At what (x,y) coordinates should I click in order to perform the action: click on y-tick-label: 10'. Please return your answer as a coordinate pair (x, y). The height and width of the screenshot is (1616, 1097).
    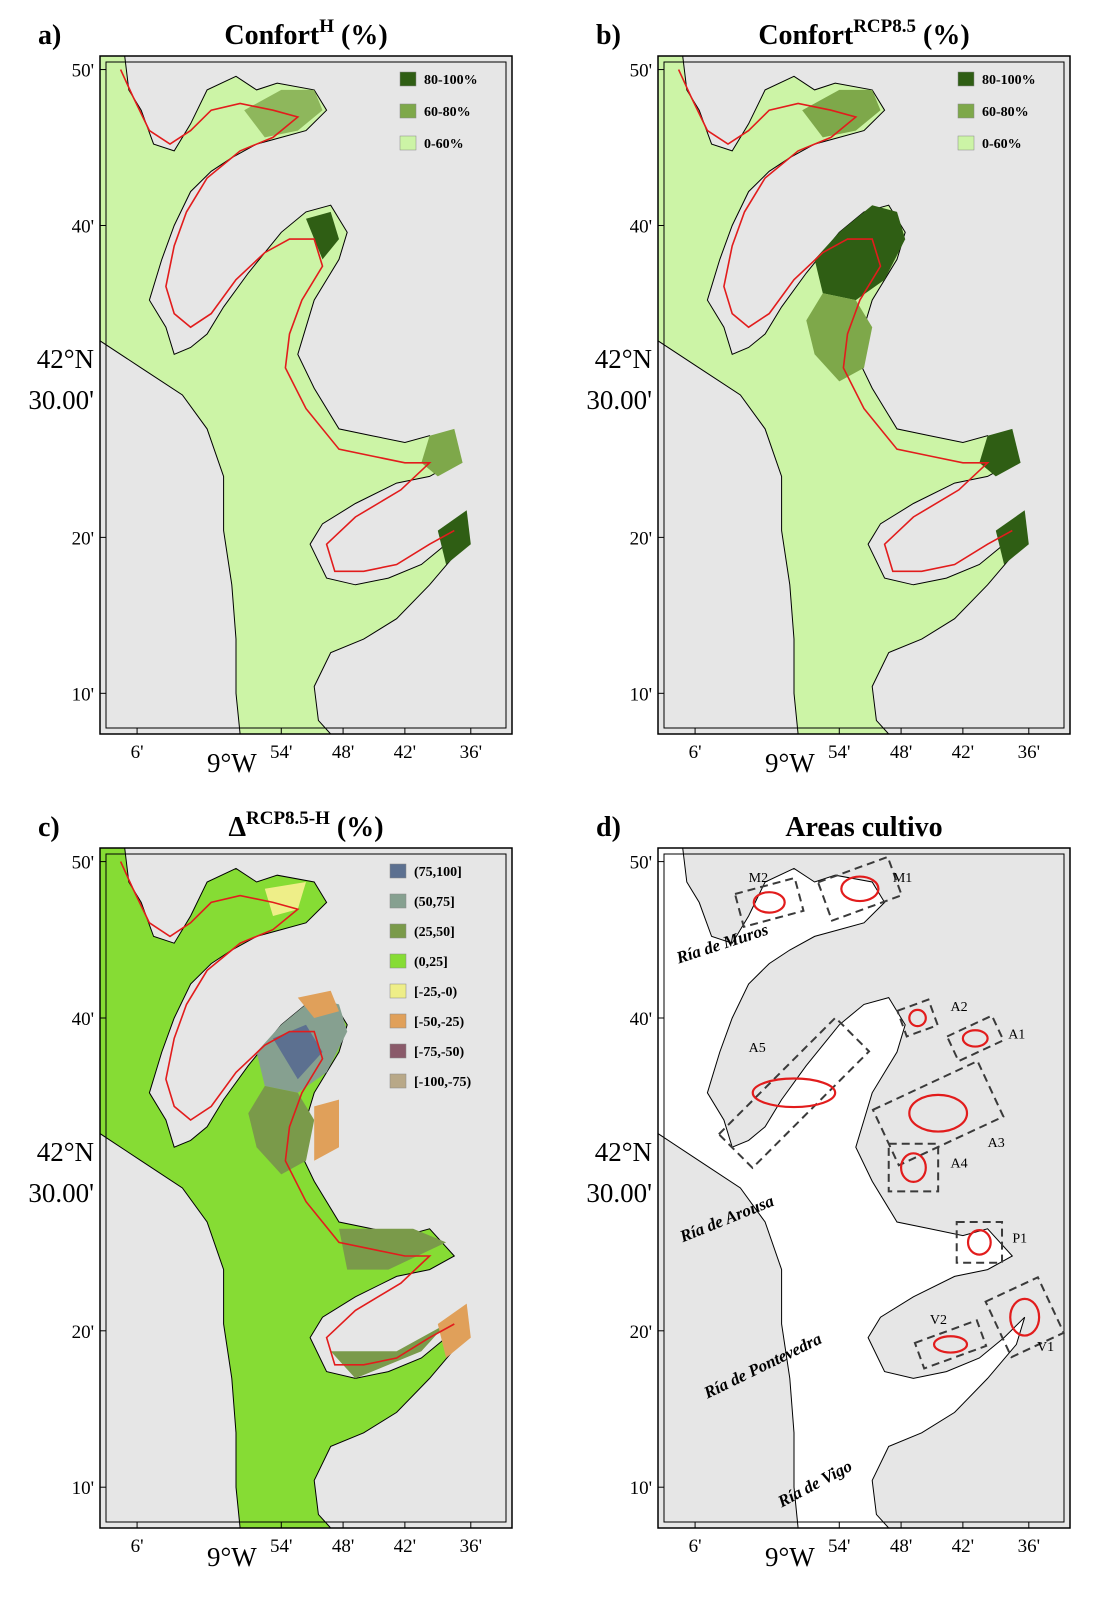
    Looking at the image, I should click on (83, 1488).